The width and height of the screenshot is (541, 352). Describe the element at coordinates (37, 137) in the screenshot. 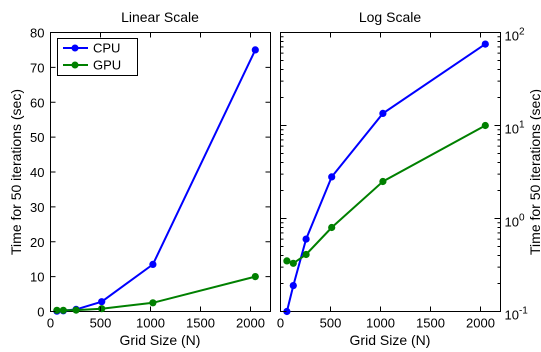

I see `y-tick-label: 50` at that location.